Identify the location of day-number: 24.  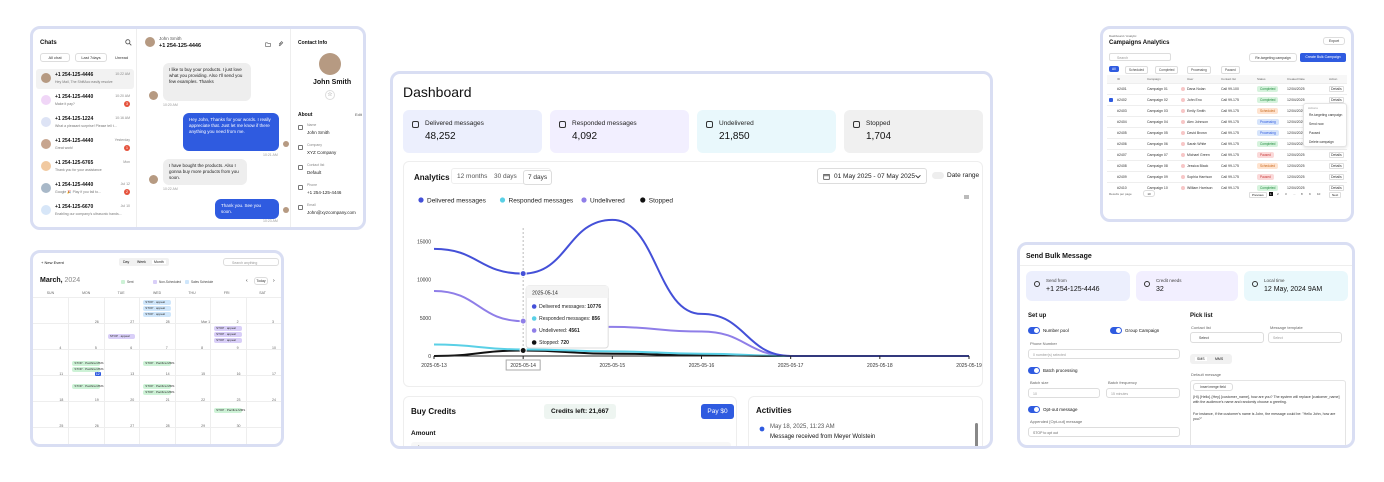
(274, 400).